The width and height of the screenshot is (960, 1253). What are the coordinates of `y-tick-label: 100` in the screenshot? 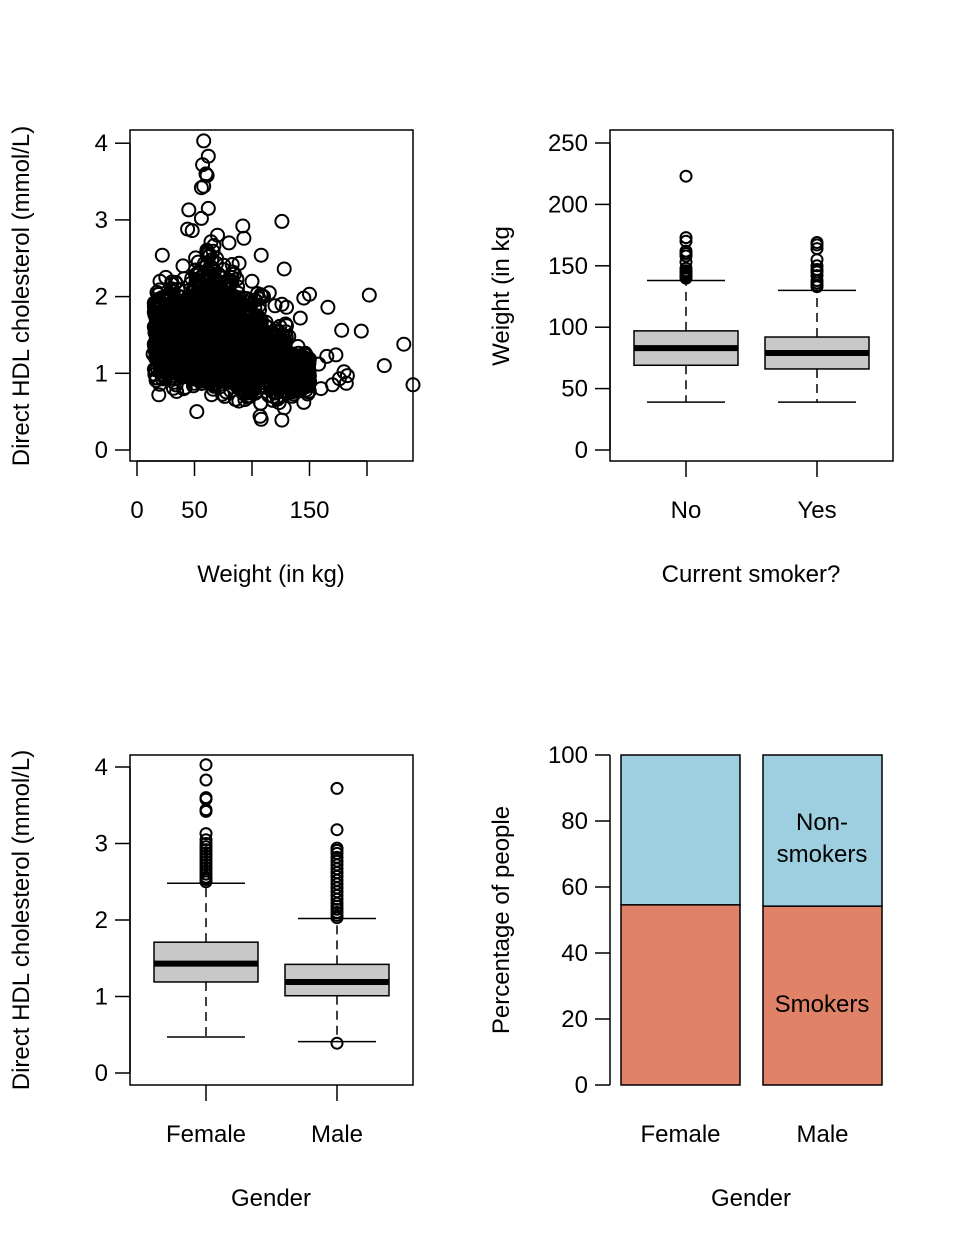 It's located at (568, 327).